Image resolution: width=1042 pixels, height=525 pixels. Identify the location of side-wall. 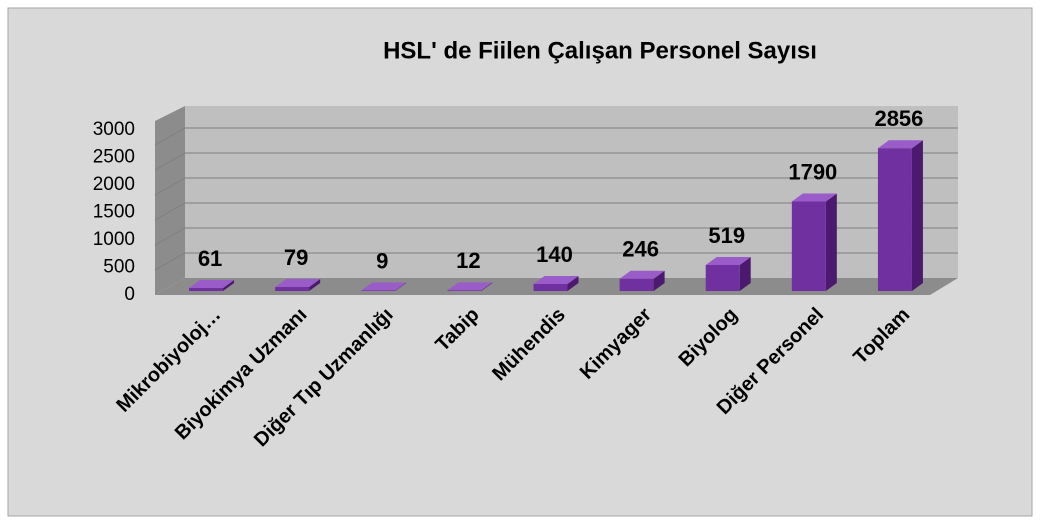
(170, 200).